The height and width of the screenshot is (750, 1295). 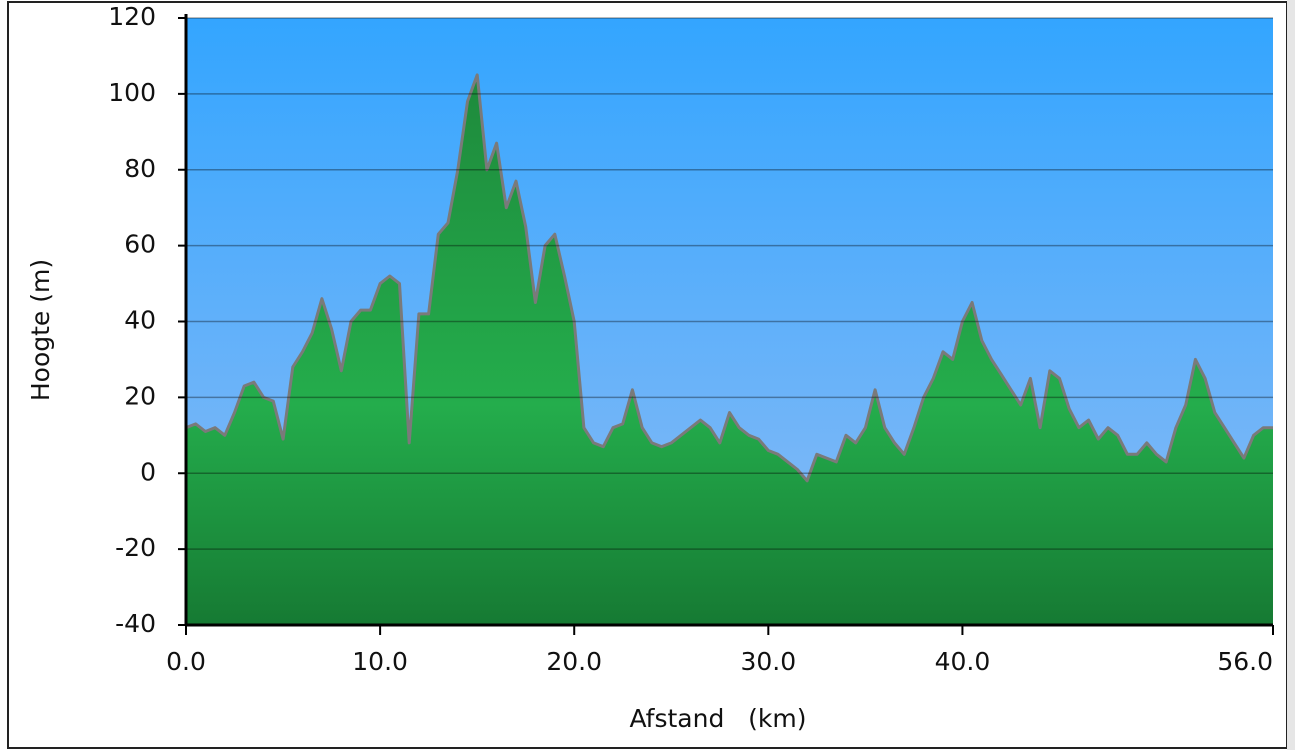 What do you see at coordinates (40, 330) in the screenshot?
I see `y-axis-label: Hoogte (m)` at bounding box center [40, 330].